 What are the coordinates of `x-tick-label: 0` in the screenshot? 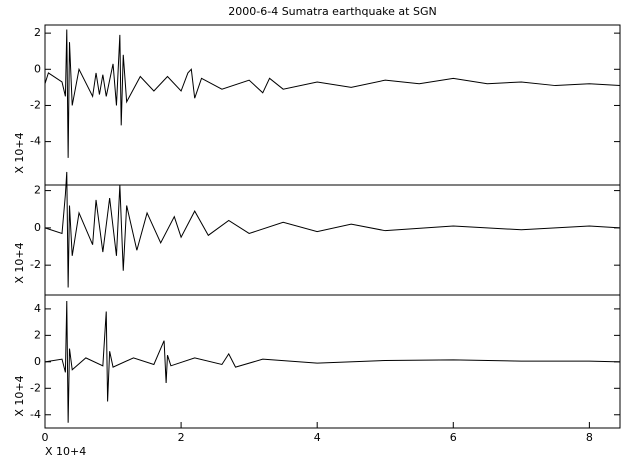 It's located at (45, 437).